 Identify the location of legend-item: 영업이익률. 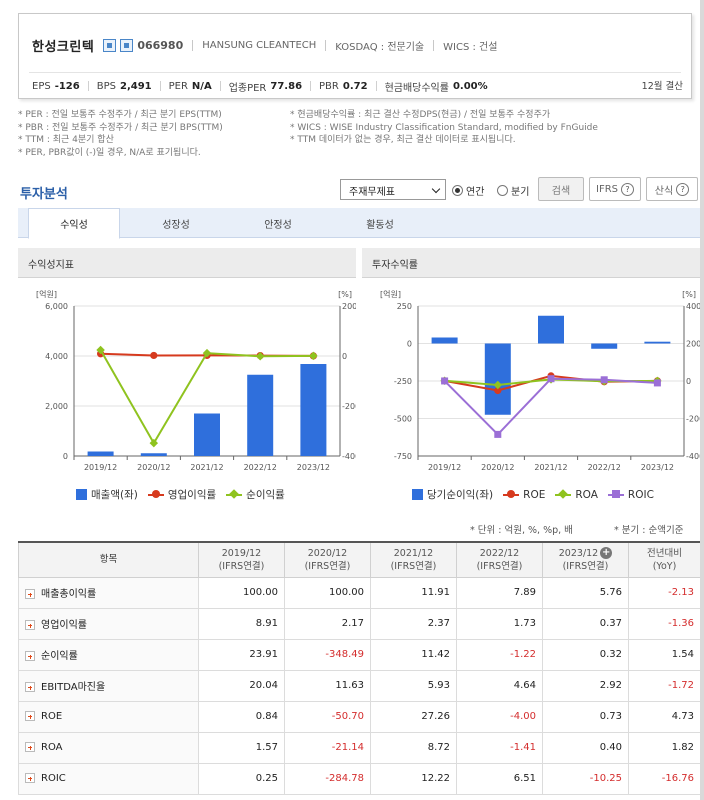
(181, 494).